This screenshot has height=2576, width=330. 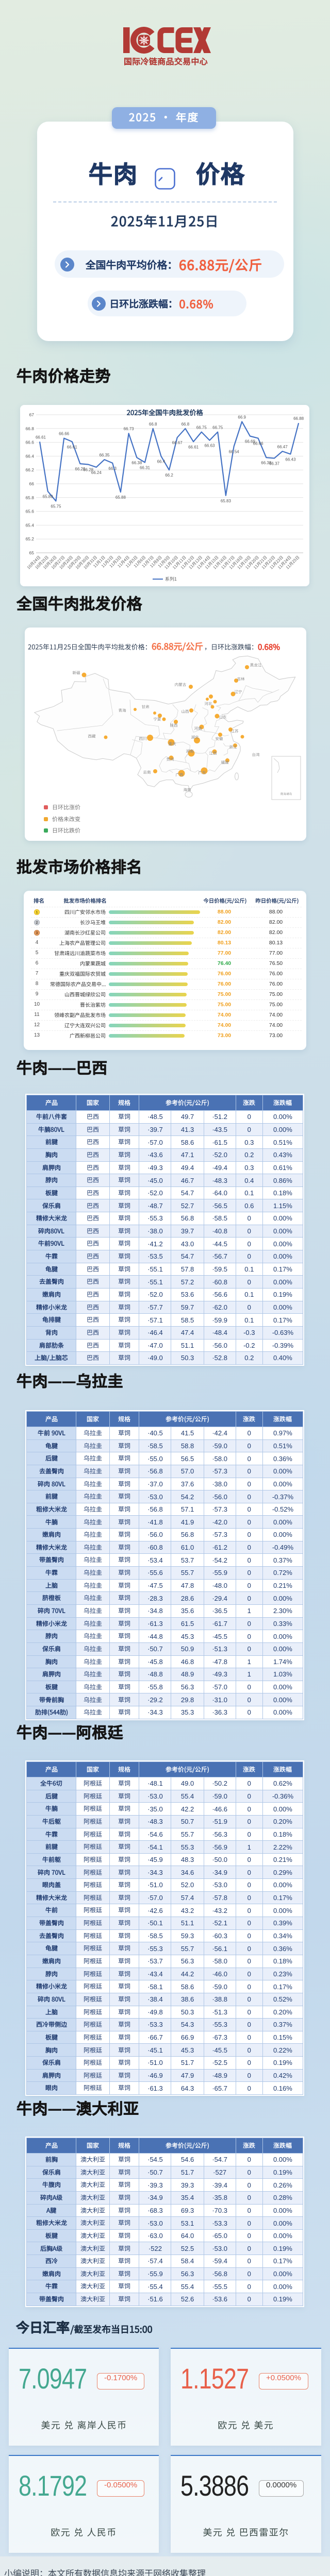 What do you see at coordinates (121, 497) in the screenshot?
I see `svg-text: 65.88` at bounding box center [121, 497].